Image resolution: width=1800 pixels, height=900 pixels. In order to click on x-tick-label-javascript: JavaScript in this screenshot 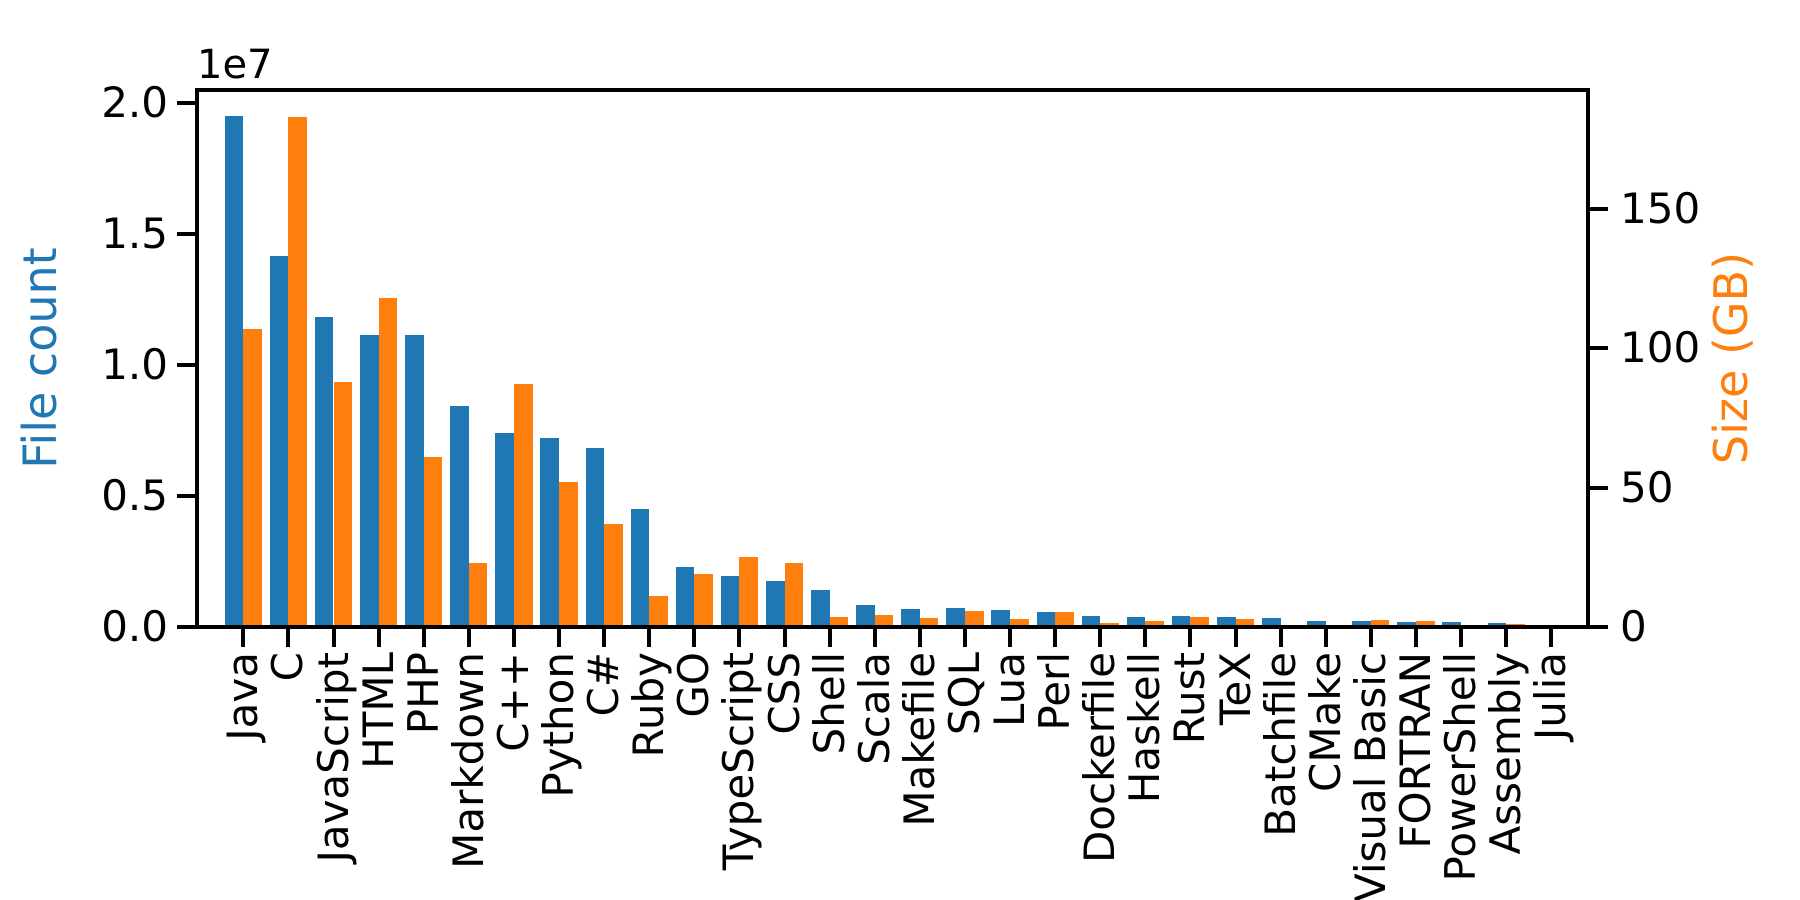, I will do `click(333, 757)`.